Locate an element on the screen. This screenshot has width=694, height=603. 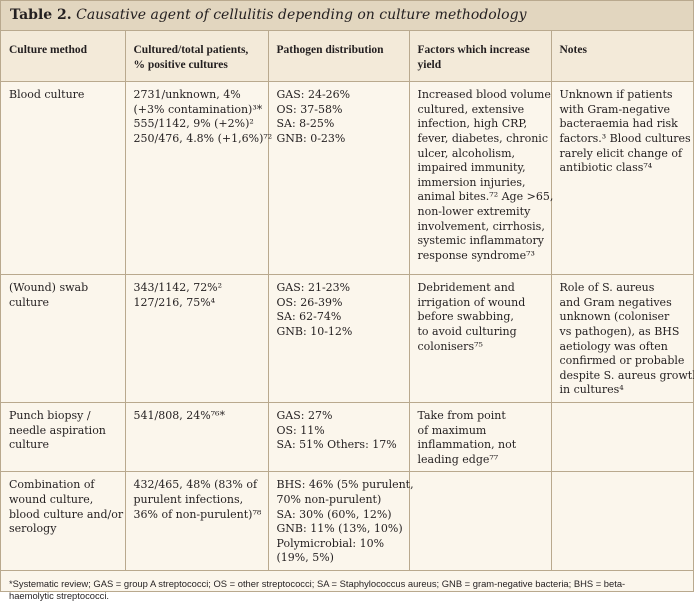
cell-method-line: serology is located at coordinates (33, 529).